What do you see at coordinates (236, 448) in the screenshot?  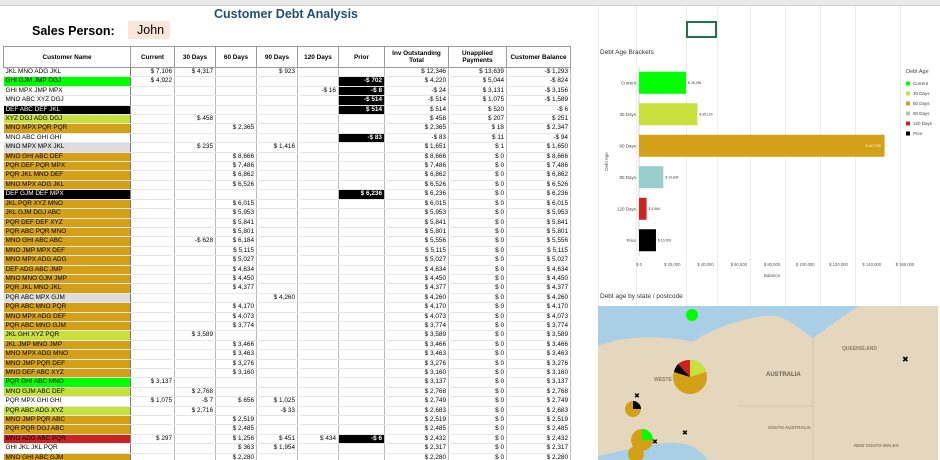 I see `value-cell: $ 363` at bounding box center [236, 448].